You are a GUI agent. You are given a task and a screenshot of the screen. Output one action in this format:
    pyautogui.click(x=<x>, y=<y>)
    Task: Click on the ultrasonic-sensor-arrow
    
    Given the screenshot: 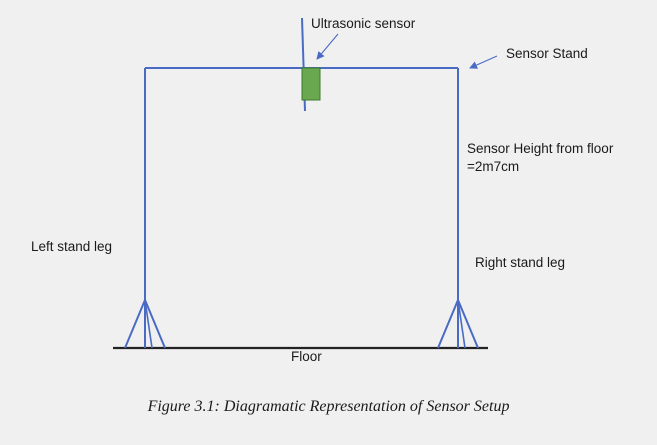 What is the action you would take?
    pyautogui.click(x=327, y=46)
    